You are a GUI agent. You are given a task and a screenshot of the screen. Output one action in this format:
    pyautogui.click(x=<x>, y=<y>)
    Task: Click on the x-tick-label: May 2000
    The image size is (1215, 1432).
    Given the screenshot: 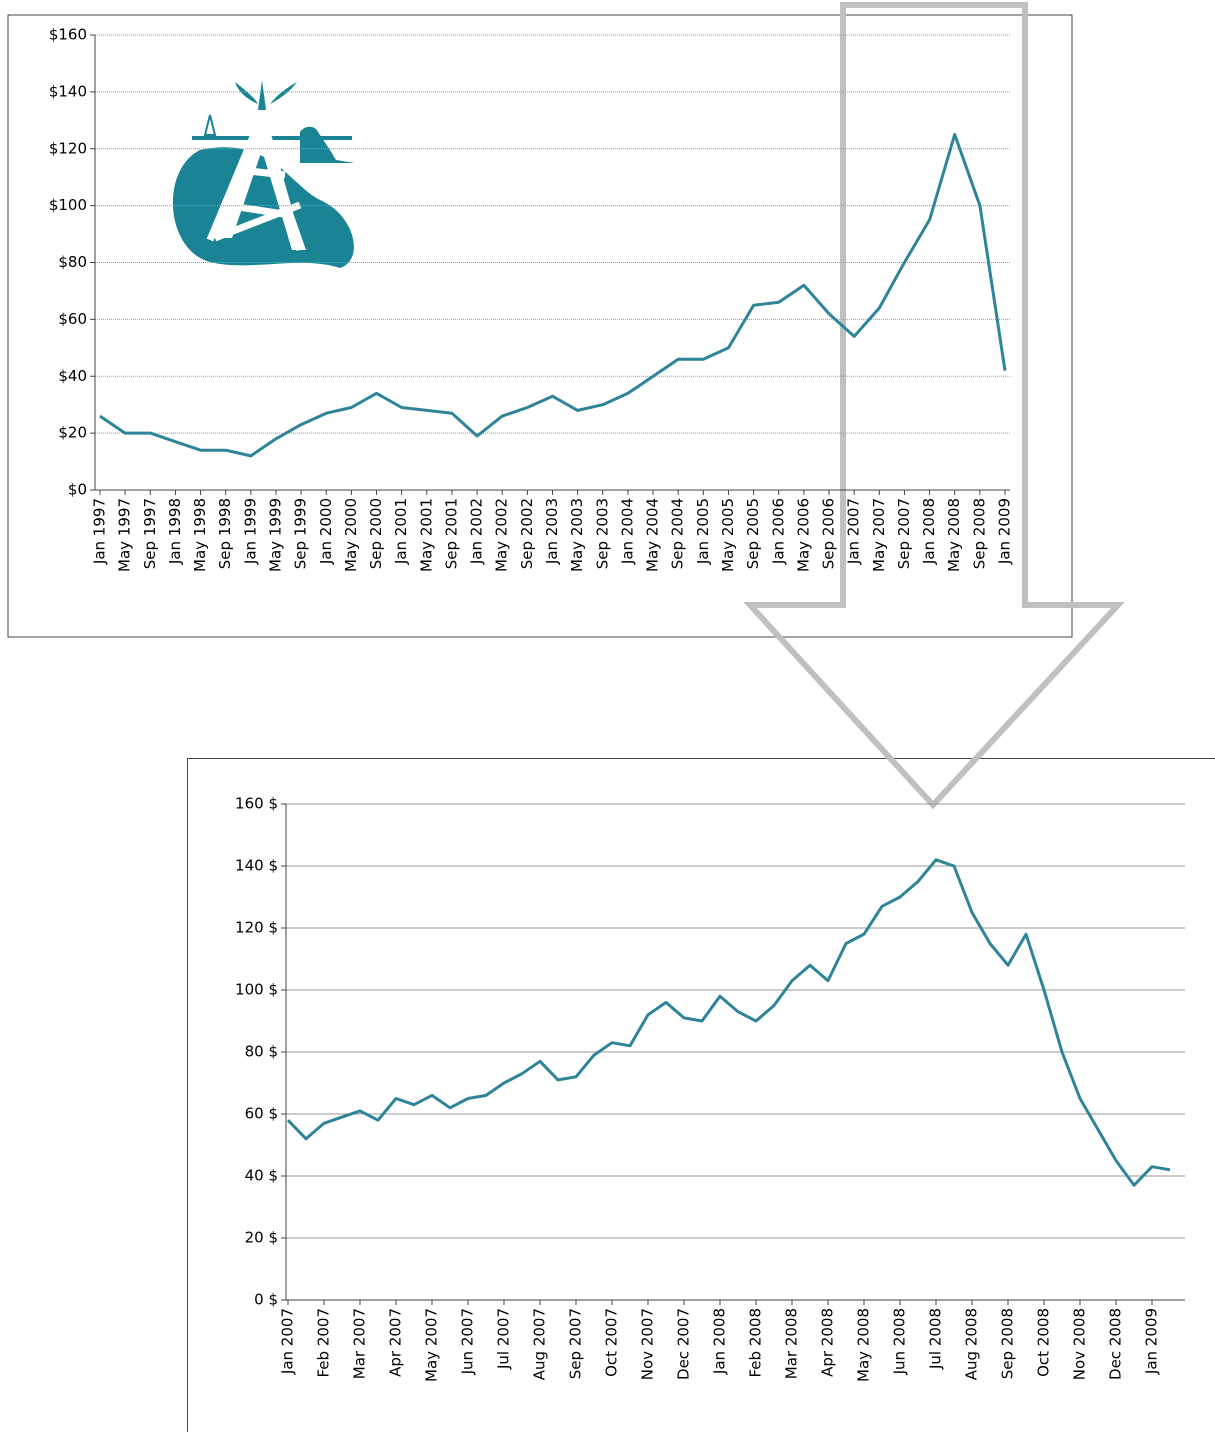 What is the action you would take?
    pyautogui.click(x=351, y=535)
    